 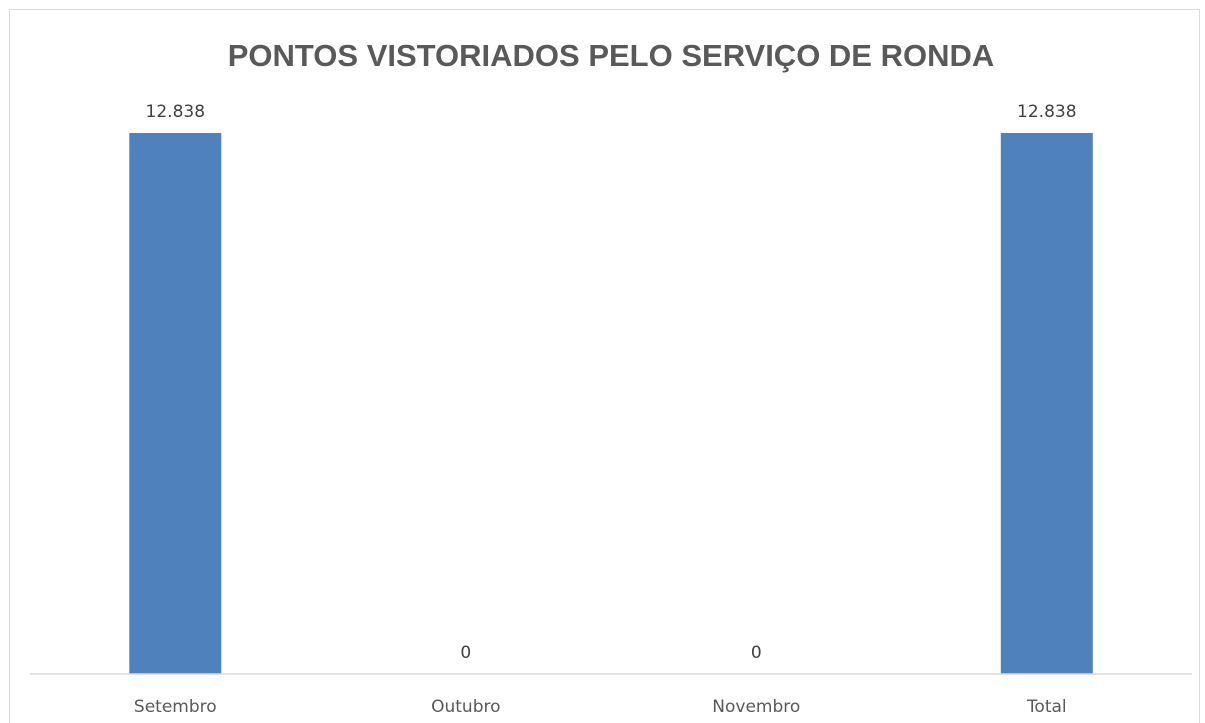 What do you see at coordinates (175, 112) in the screenshot?
I see `data-label-setembro: 12.838` at bounding box center [175, 112].